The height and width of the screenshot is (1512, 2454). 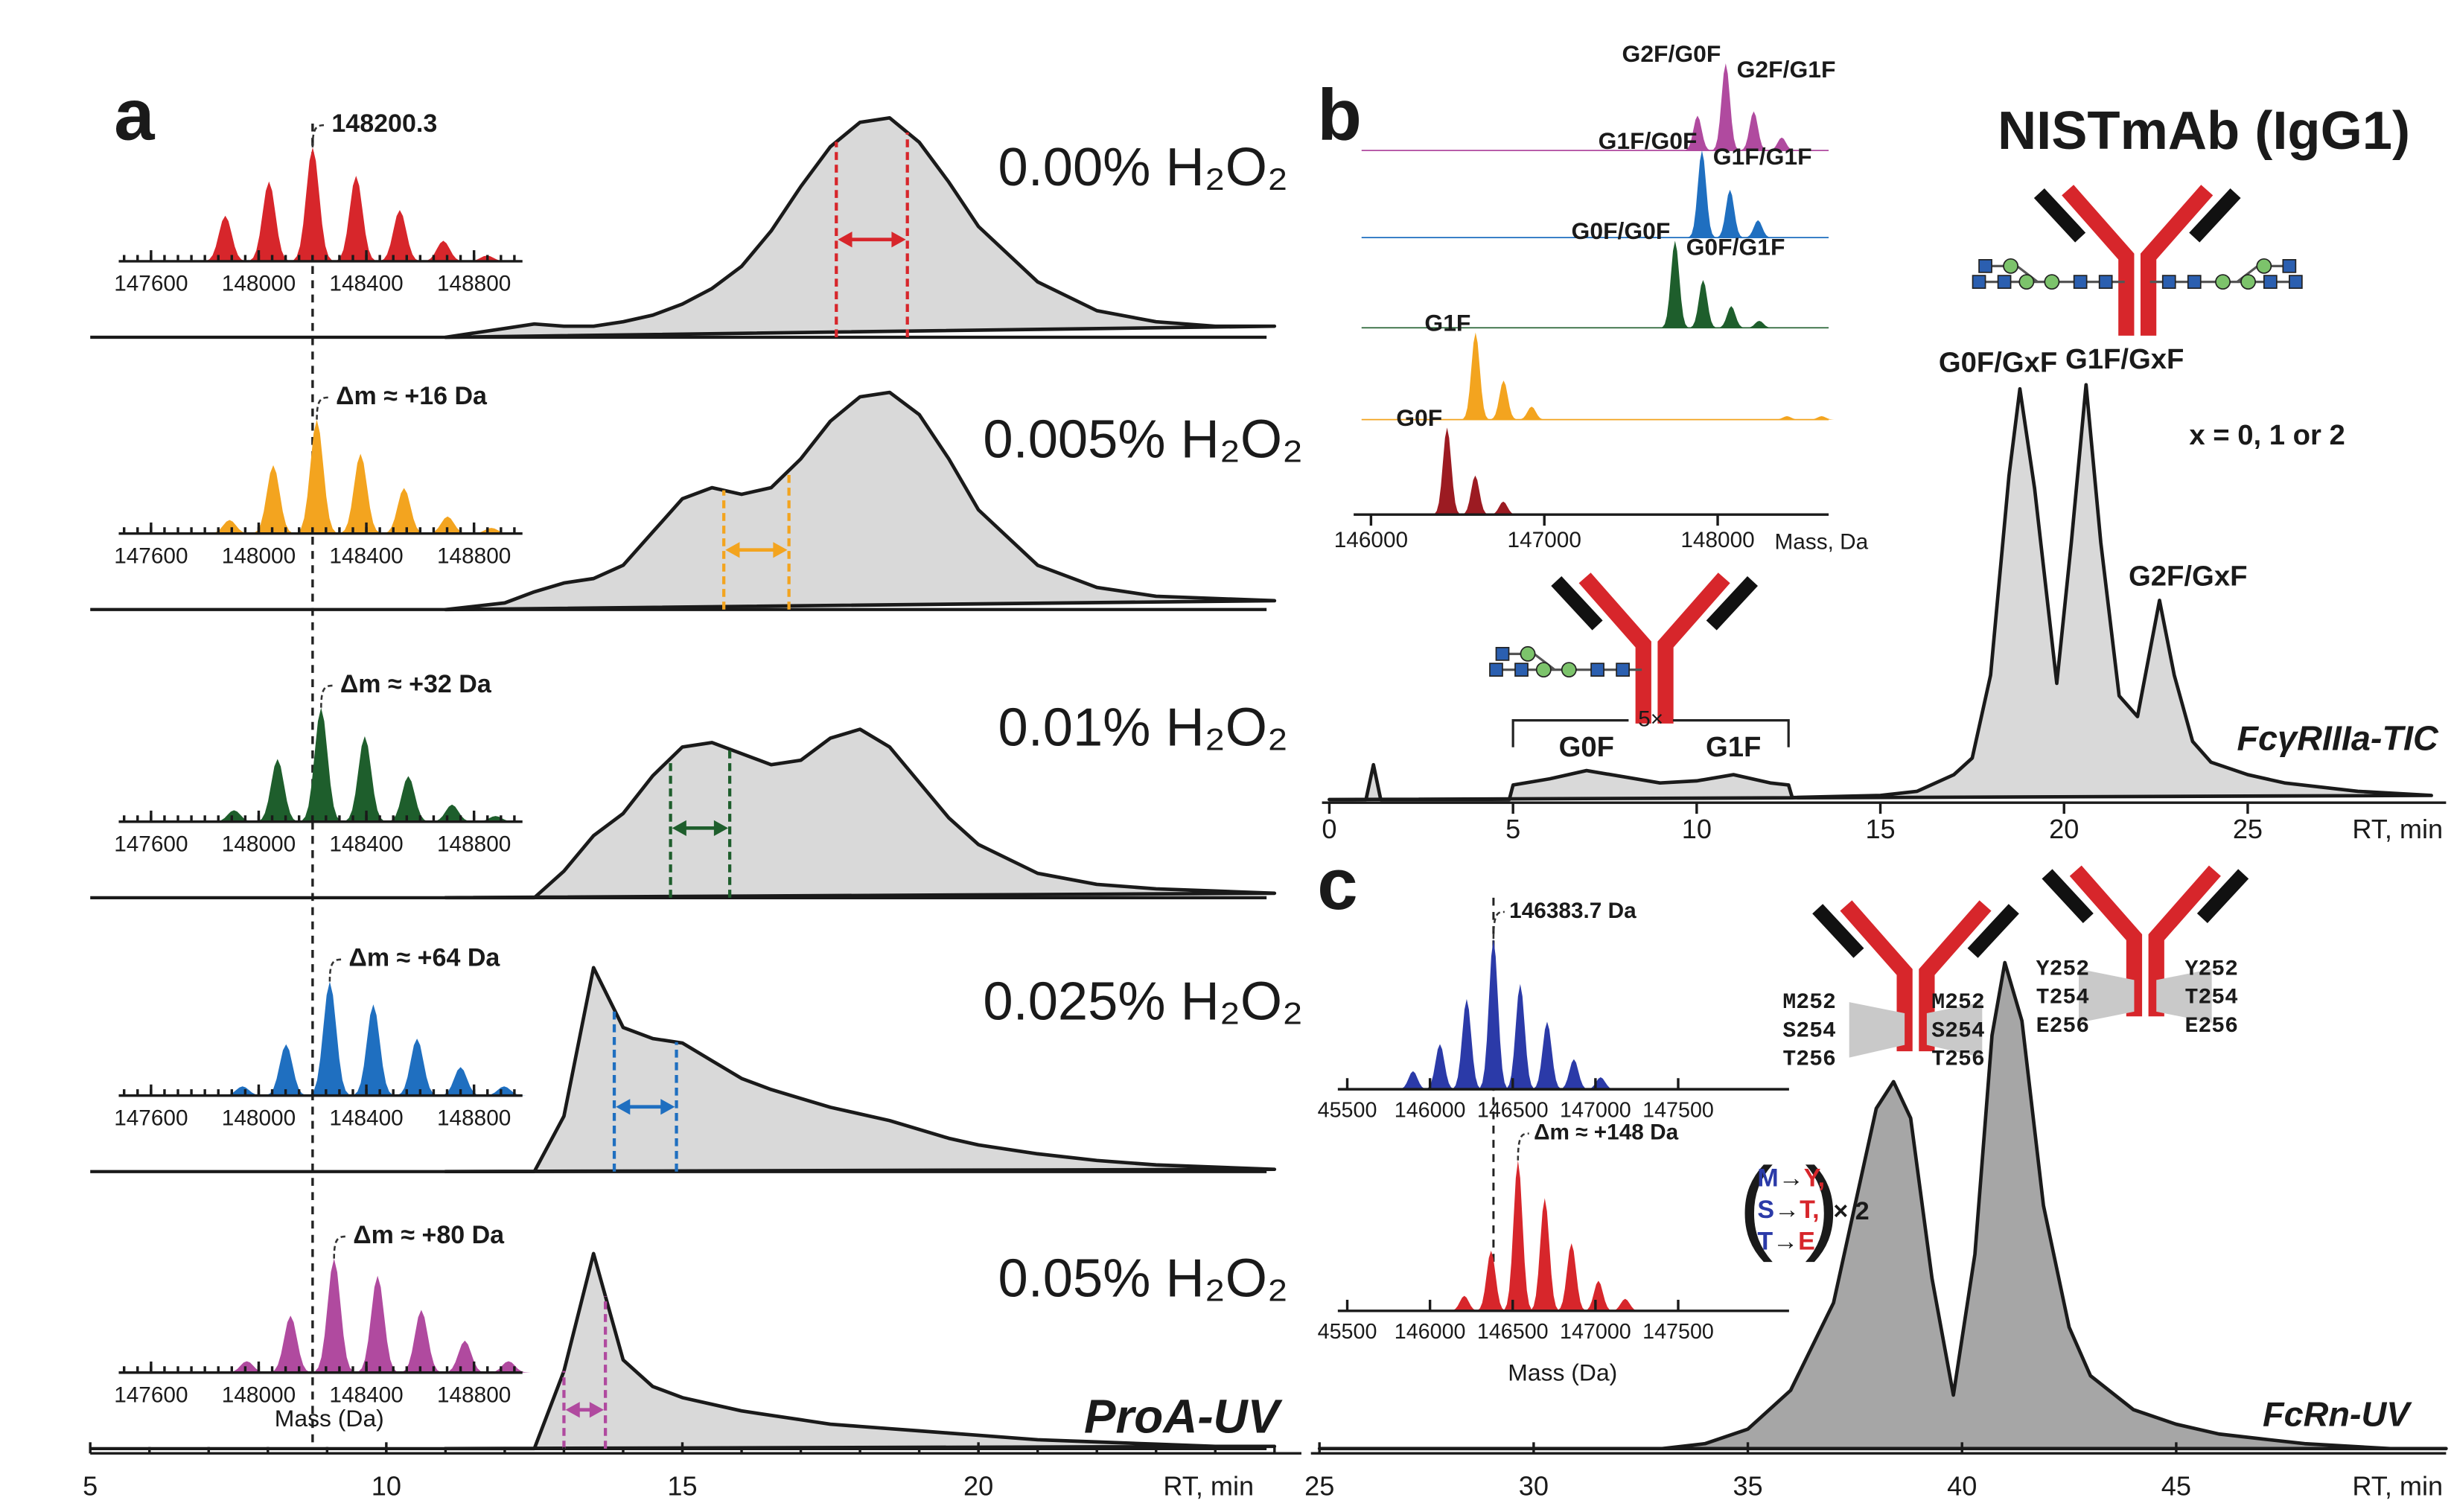 What do you see at coordinates (1765, 1241) in the screenshot?
I see `substitution-part: T` at bounding box center [1765, 1241].